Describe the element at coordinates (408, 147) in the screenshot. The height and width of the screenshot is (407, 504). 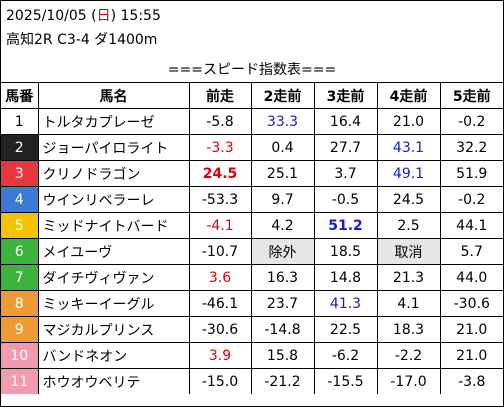
I see `speed-index-cell: 43.1` at that location.